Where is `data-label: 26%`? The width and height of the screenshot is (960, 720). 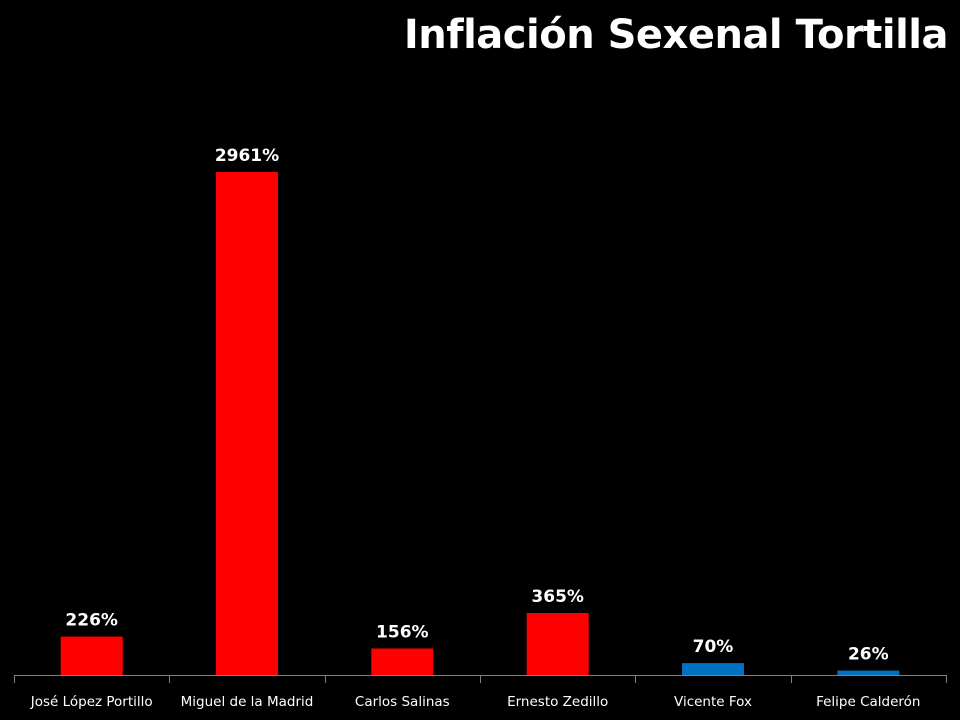
data-label: 26% is located at coordinates (868, 655).